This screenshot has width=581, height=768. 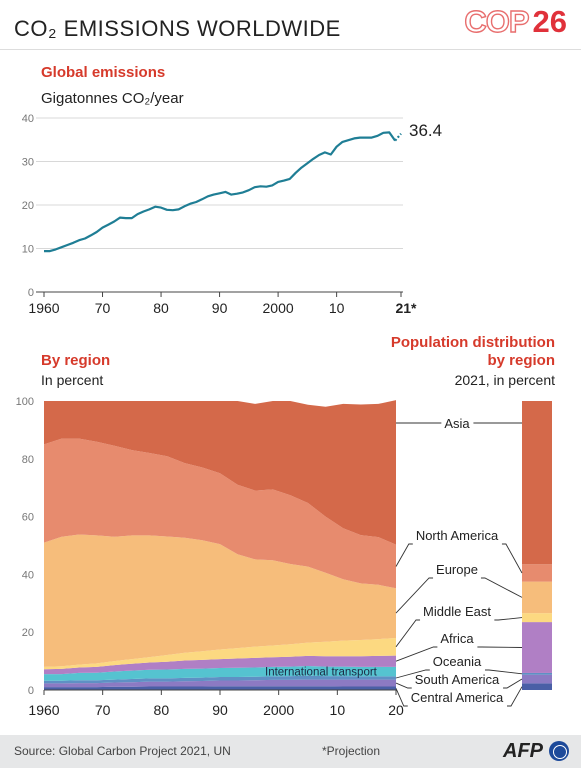 I want to click on region-label-europe: Europe, so click(x=457, y=569).